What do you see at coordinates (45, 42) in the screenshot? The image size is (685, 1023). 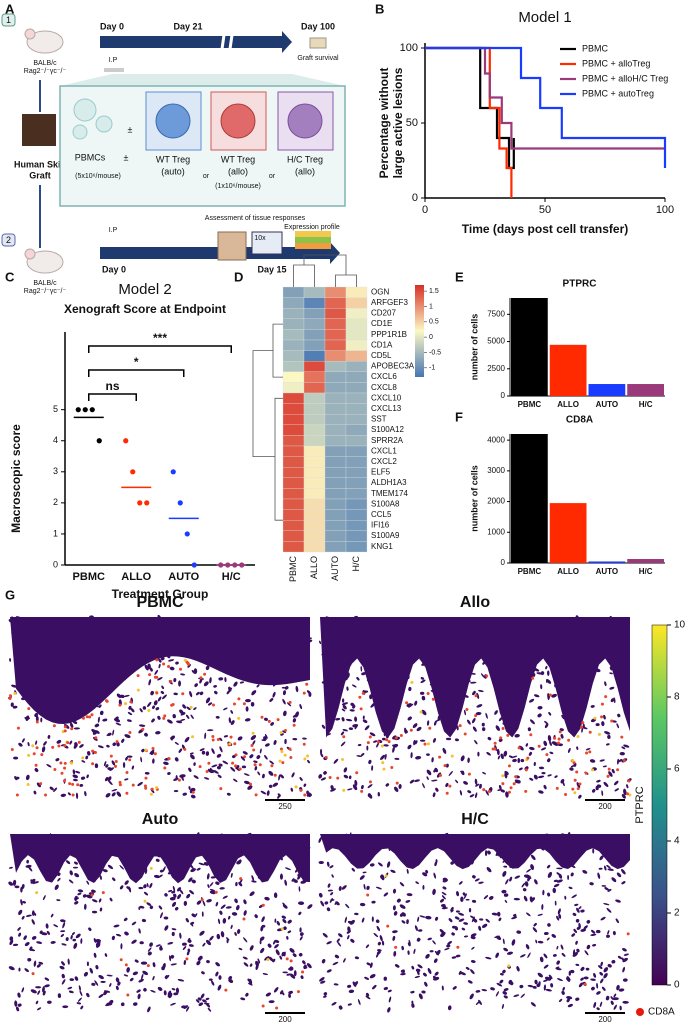 I see `mouse-icon` at bounding box center [45, 42].